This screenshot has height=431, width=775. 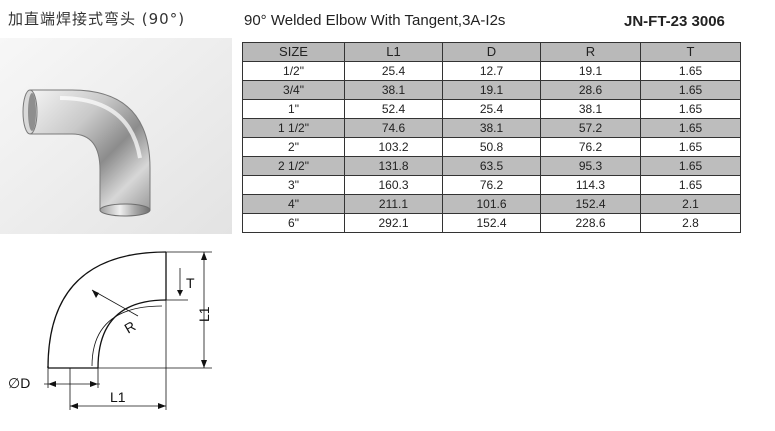 I want to click on col-t: T, so click(x=690, y=52).